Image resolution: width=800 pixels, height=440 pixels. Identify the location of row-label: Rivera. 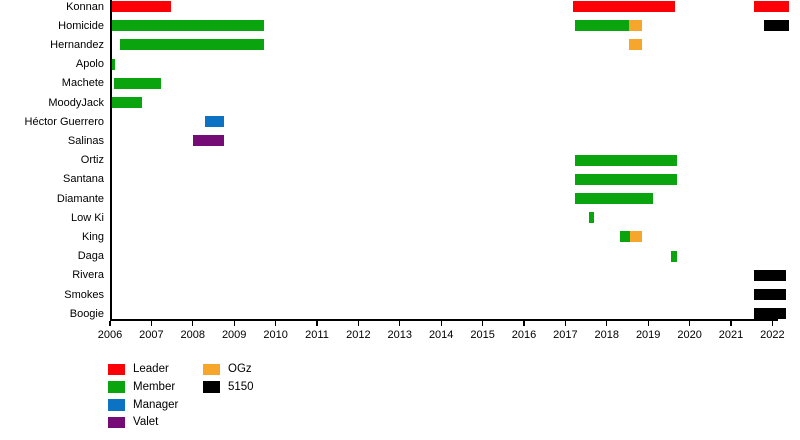
(88, 275).